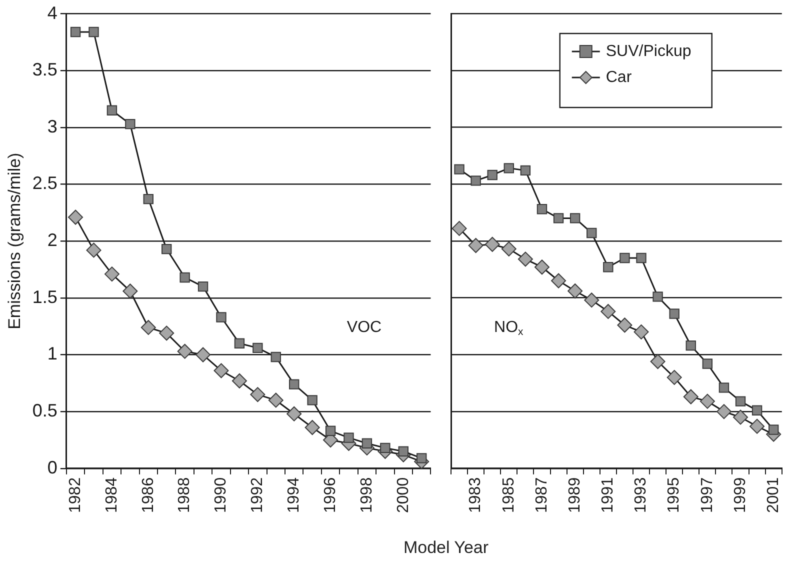  What do you see at coordinates (446, 548) in the screenshot?
I see `x-axis-title: Model Year` at bounding box center [446, 548].